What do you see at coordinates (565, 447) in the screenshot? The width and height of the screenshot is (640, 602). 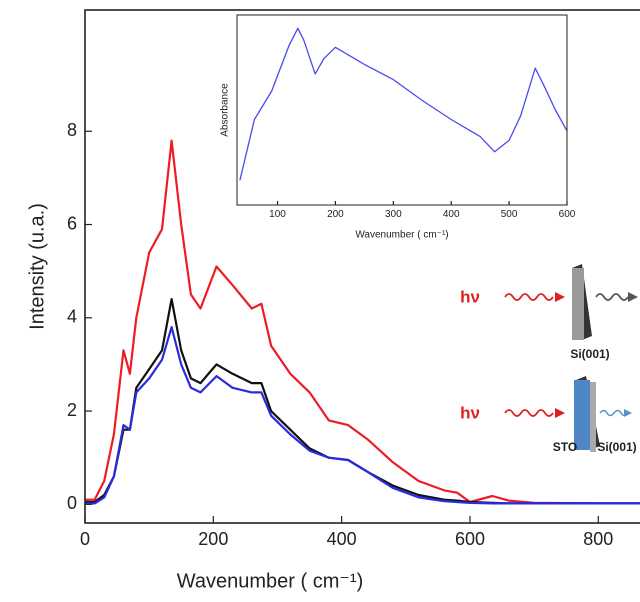 I see `annotation: STO` at bounding box center [565, 447].